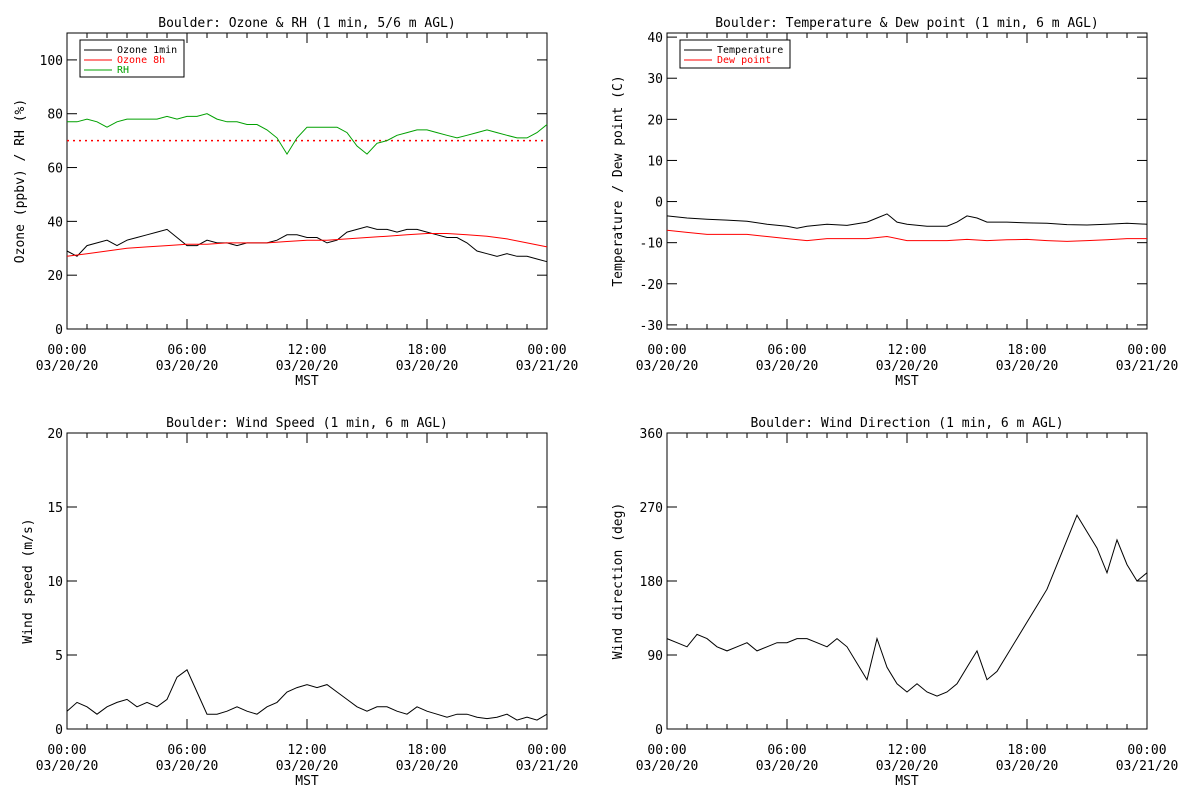 The height and width of the screenshot is (800, 1200). What do you see at coordinates (618, 180) in the screenshot?
I see `y-axis-label: Temperature / Dew point (C)` at bounding box center [618, 180].